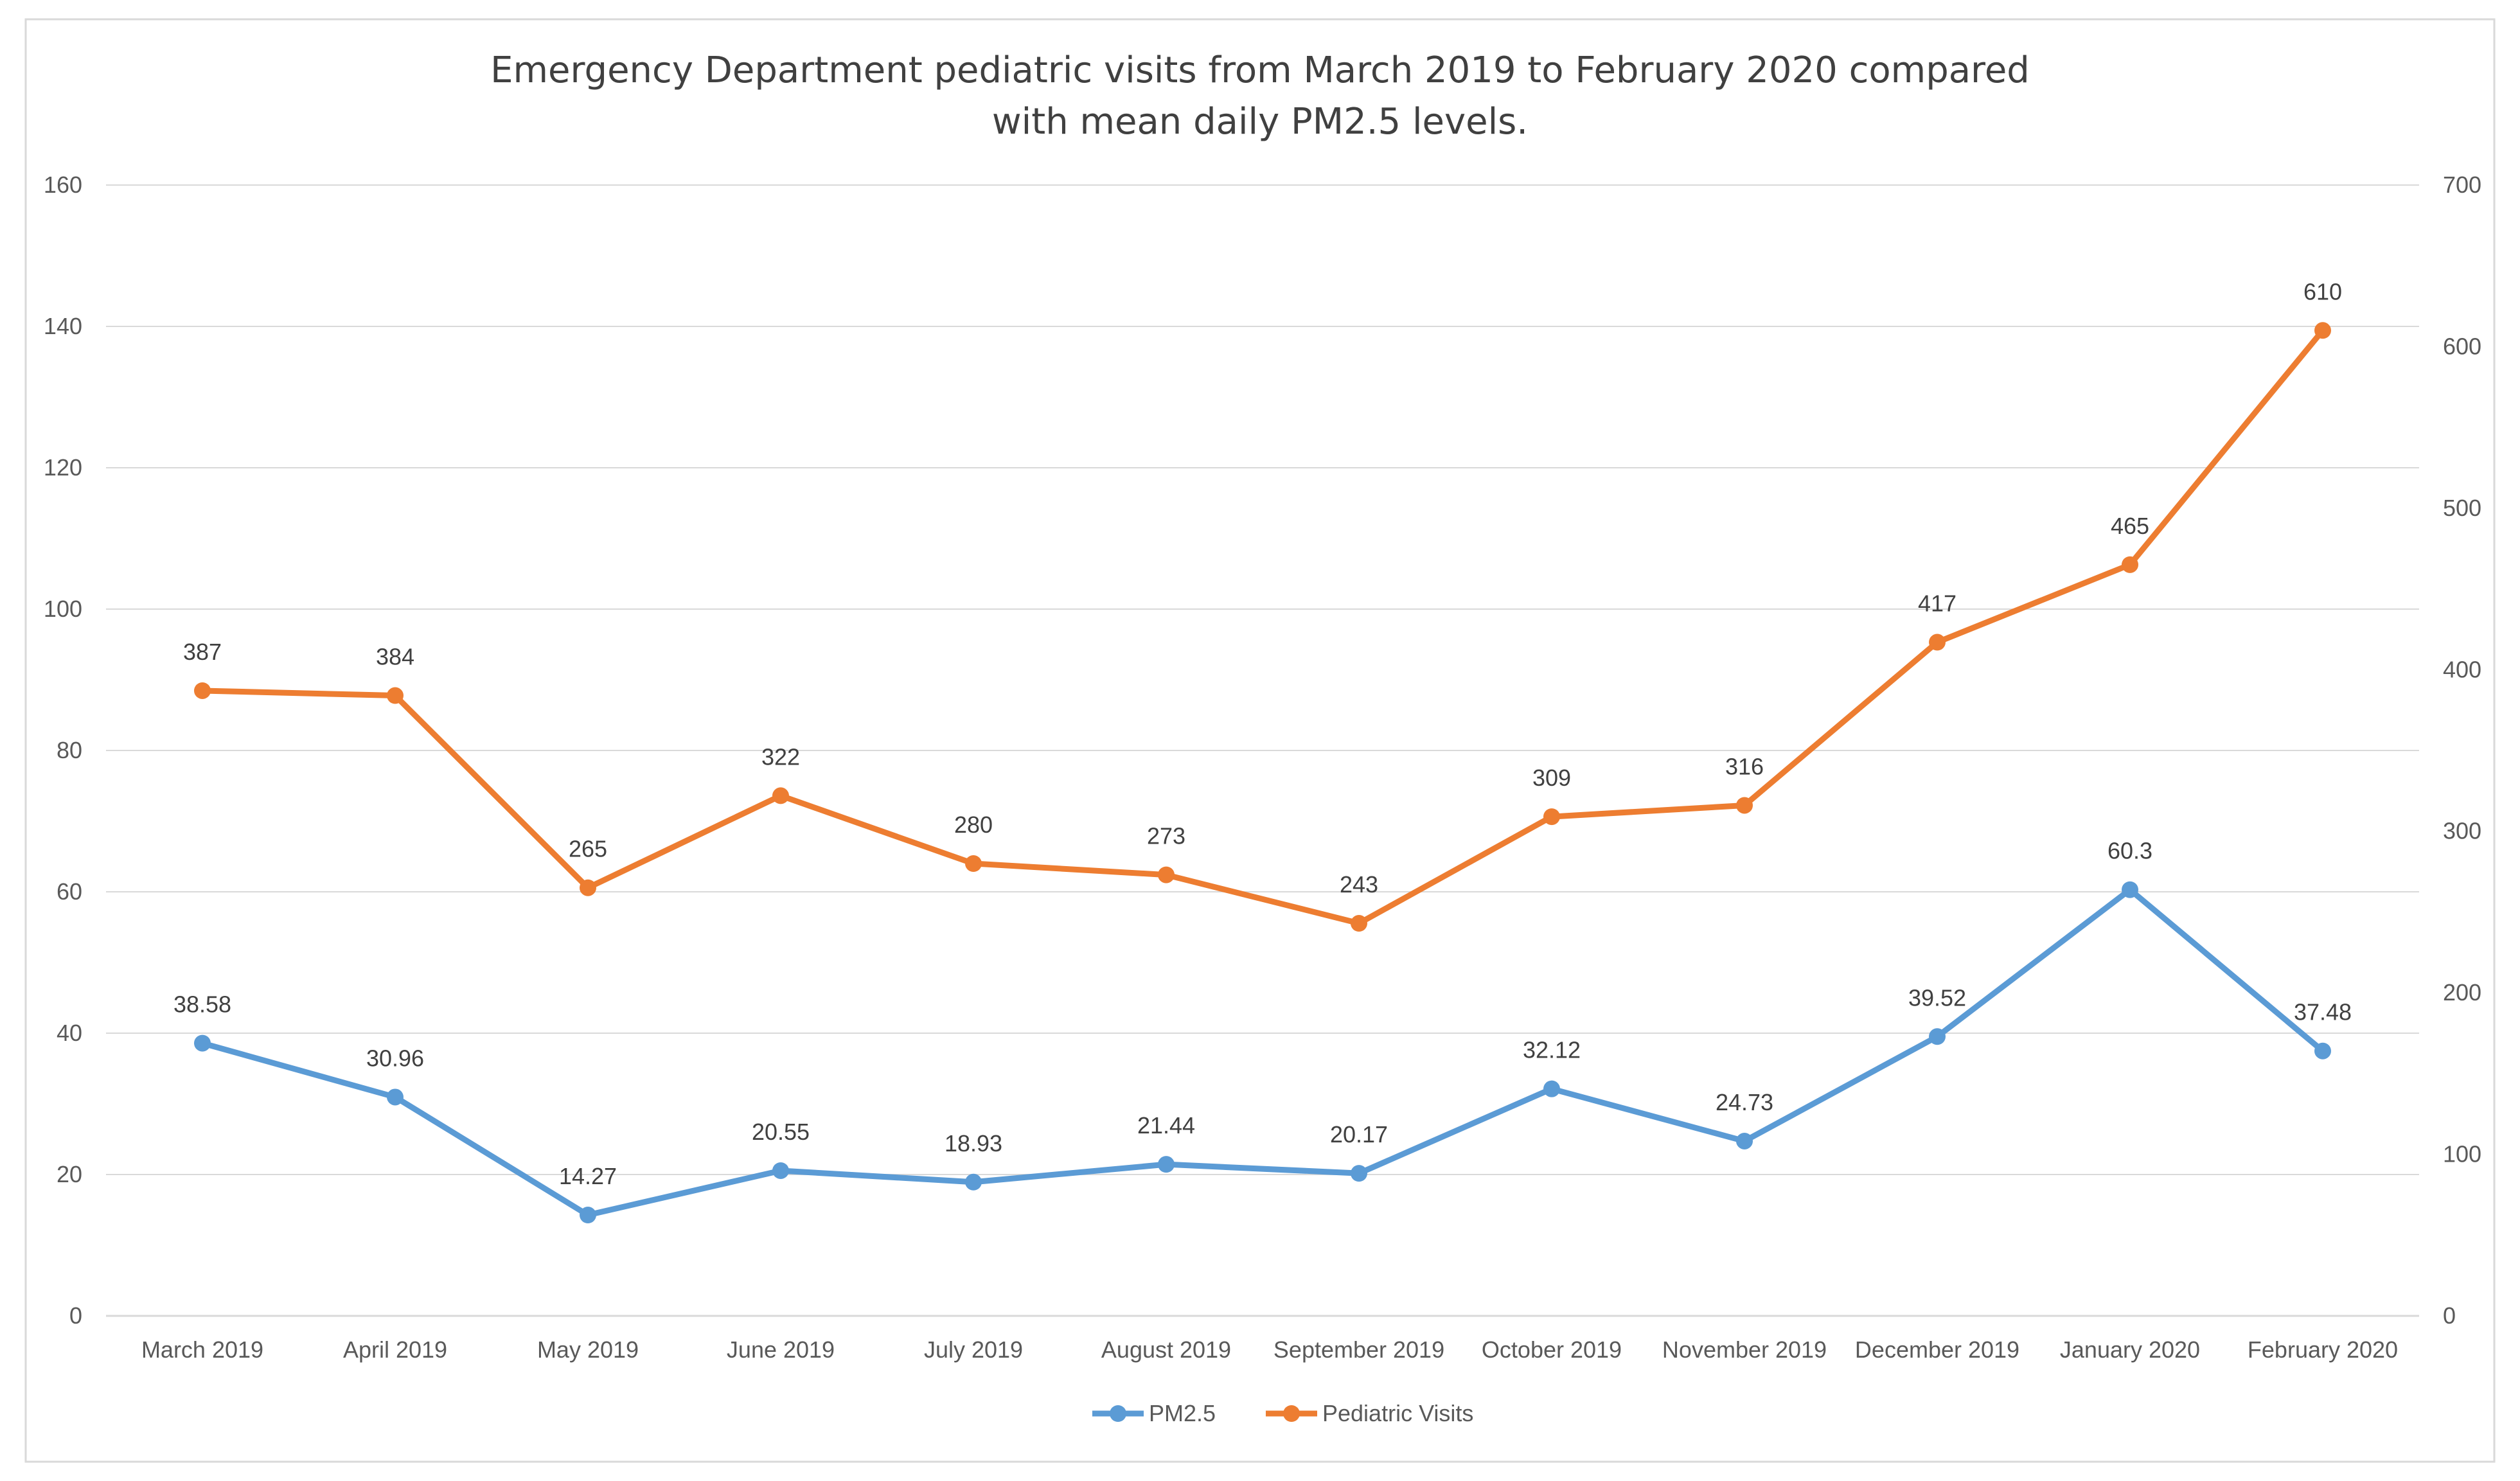  I want to click on right-y-tick-label: 700, so click(2462, 185).